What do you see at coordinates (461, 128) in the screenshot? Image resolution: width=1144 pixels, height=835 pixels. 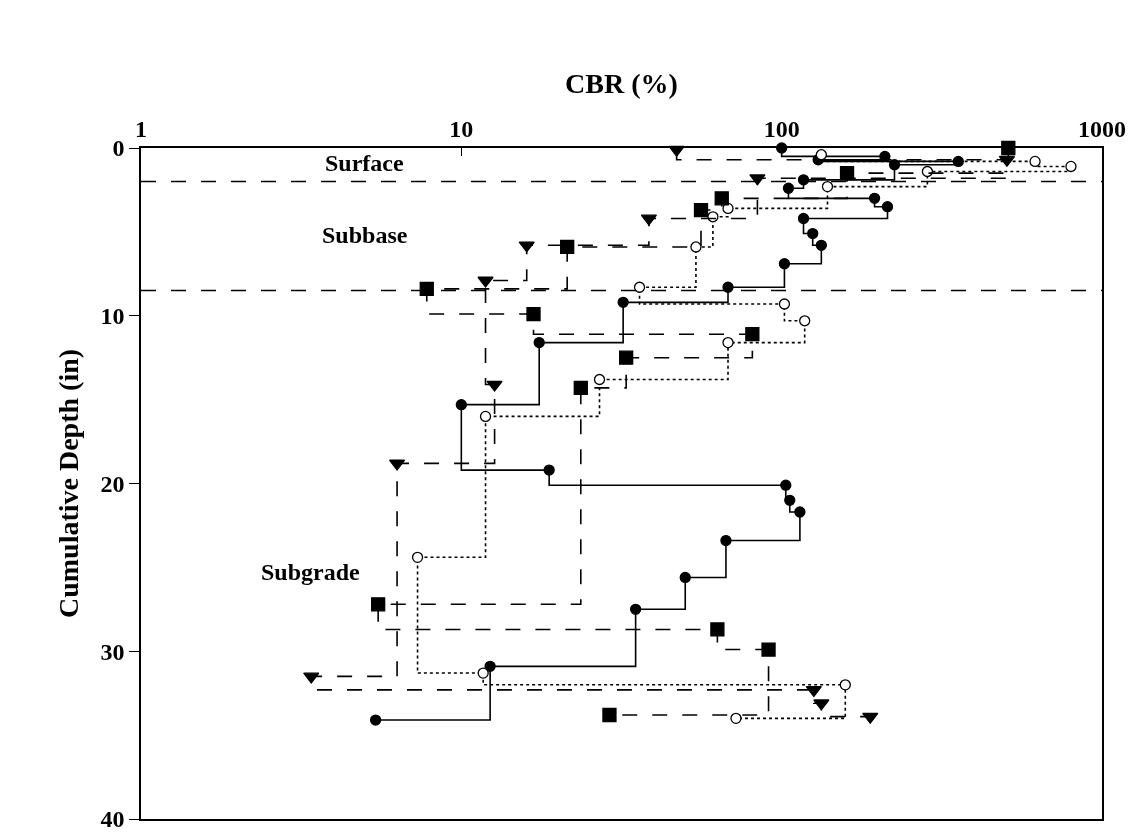 I see `x-tick-label: 10` at bounding box center [461, 128].